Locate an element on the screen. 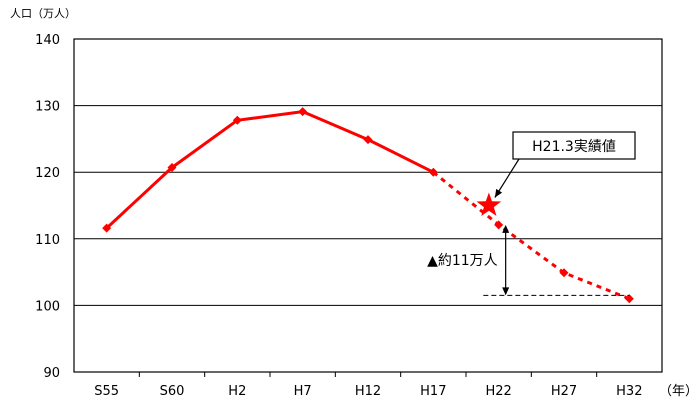  projected-series-line is located at coordinates (531, 236).